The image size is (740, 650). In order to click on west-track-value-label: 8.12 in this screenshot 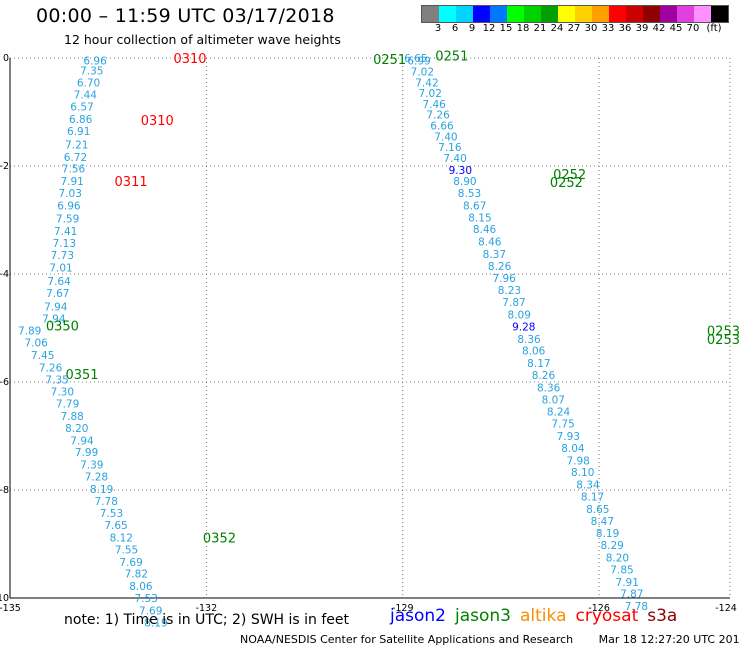, I will do `click(121, 539)`.